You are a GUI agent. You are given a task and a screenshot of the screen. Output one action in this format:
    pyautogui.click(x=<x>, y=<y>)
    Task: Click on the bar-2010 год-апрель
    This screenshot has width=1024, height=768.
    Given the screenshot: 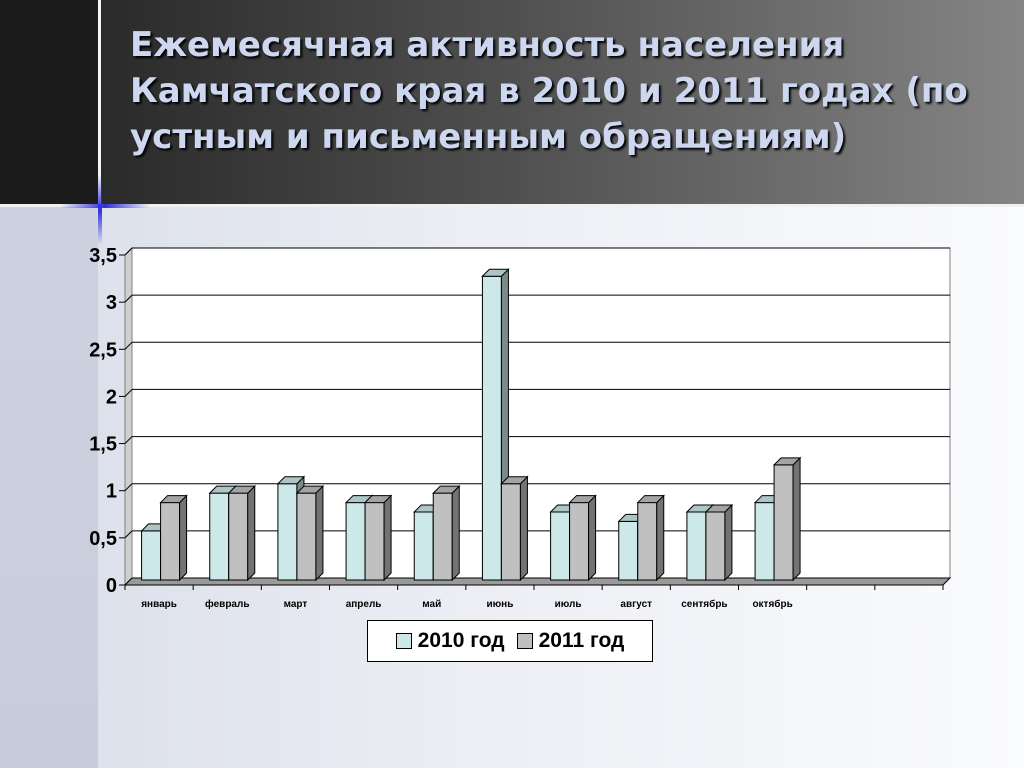 What is the action you would take?
    pyautogui.click(x=355, y=541)
    